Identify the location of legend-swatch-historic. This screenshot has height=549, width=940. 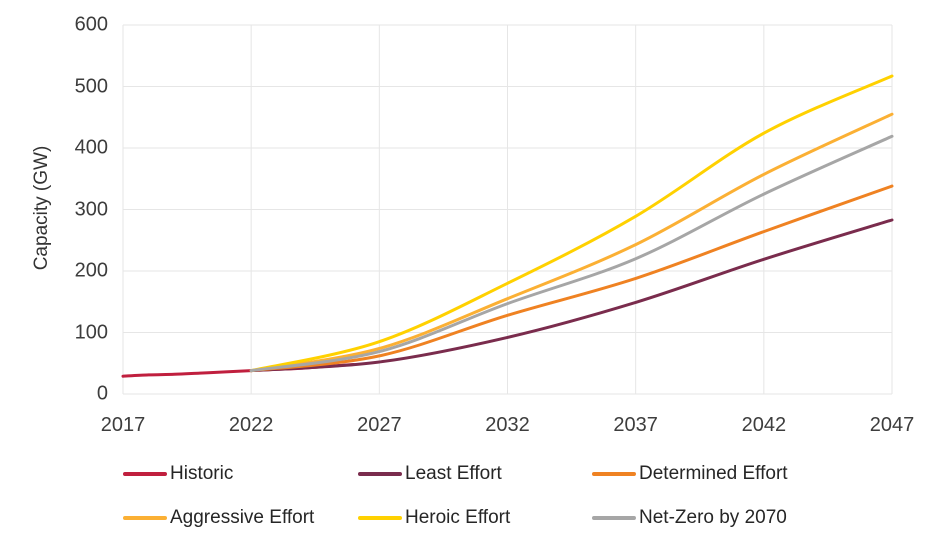
(145, 474).